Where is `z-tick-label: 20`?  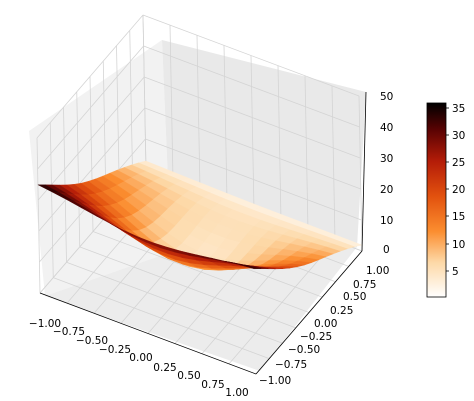
z-tick-label: 20 is located at coordinates (386, 190).